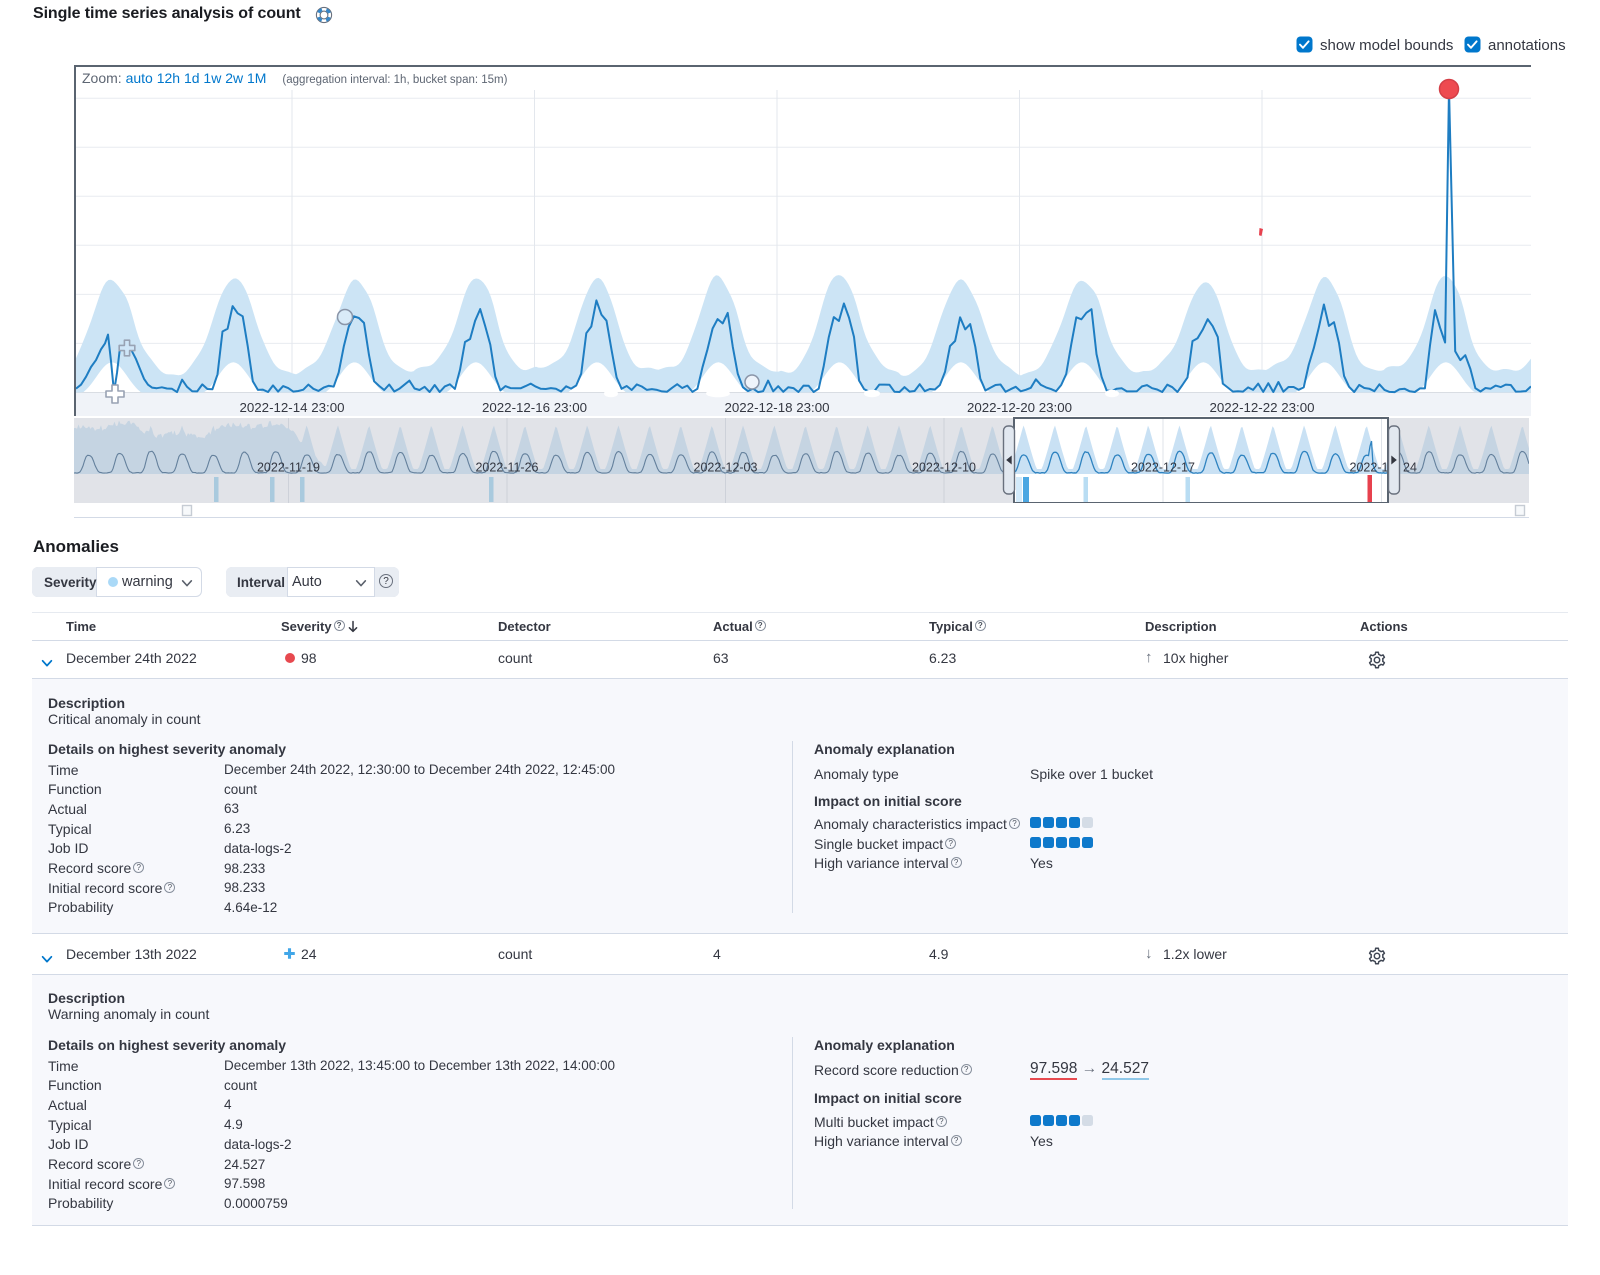 The width and height of the screenshot is (1600, 1275). Describe the element at coordinates (292, 407) in the screenshot. I see `svg-text: 2022-12-14 23:00` at that location.